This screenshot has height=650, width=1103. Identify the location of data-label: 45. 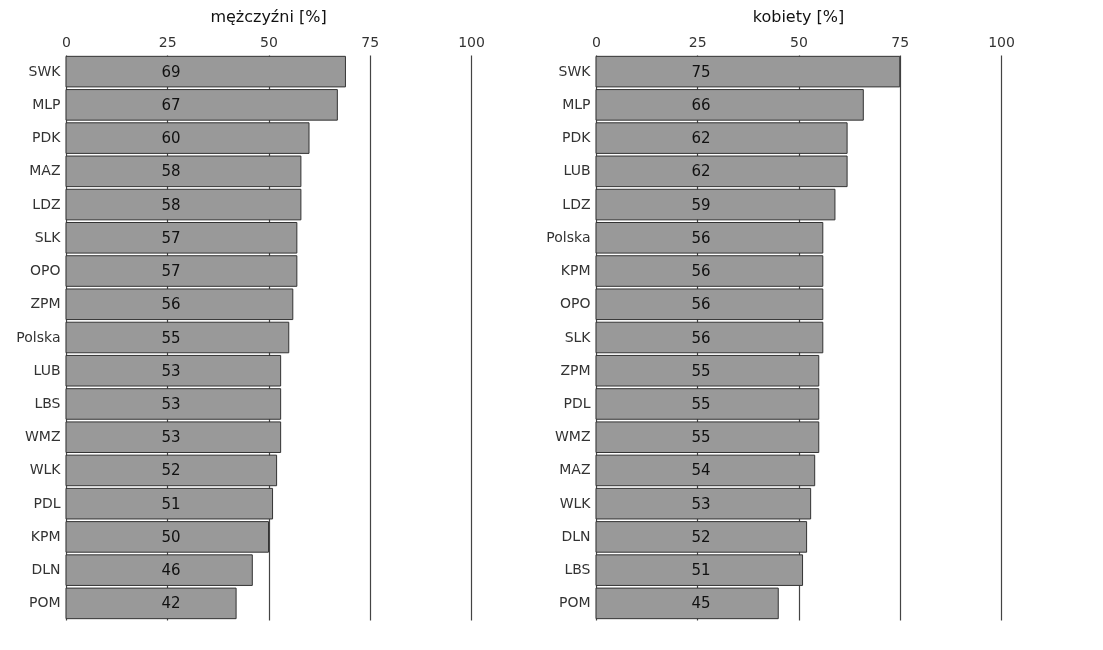
(701, 603).